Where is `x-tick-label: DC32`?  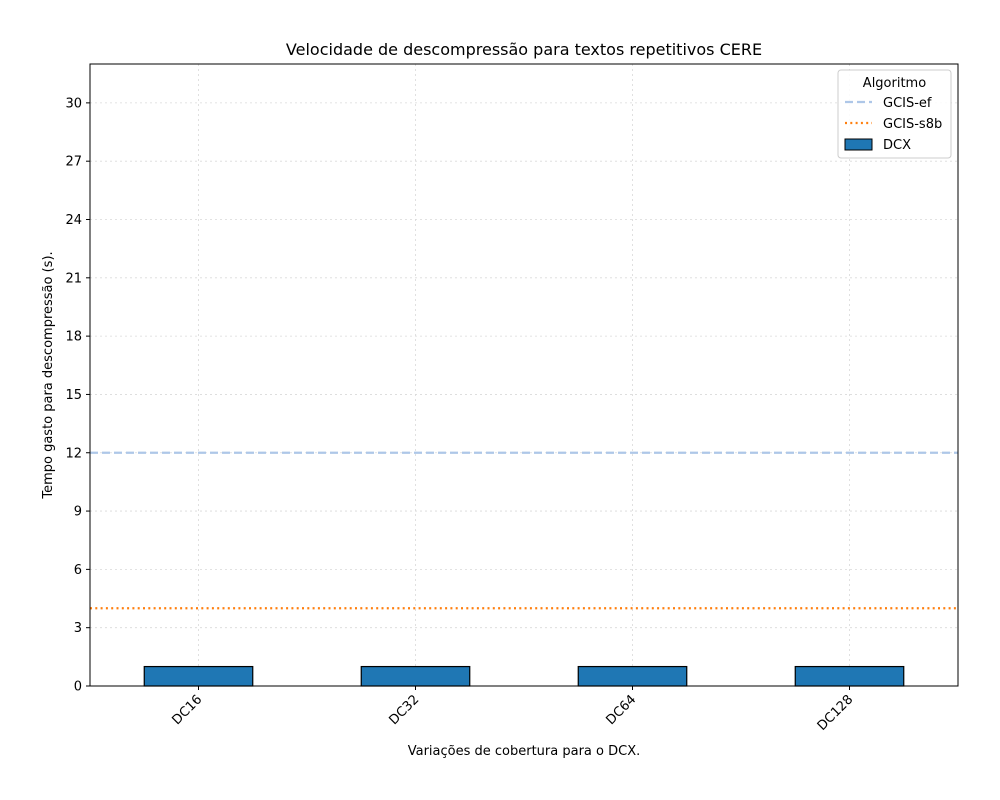
x-tick-label: DC32 is located at coordinates (405, 710).